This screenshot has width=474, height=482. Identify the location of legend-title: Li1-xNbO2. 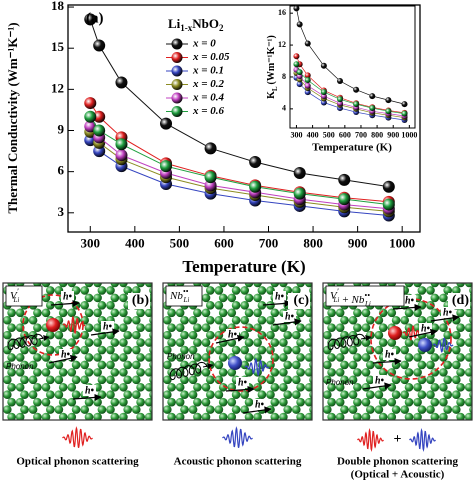
(196, 24).